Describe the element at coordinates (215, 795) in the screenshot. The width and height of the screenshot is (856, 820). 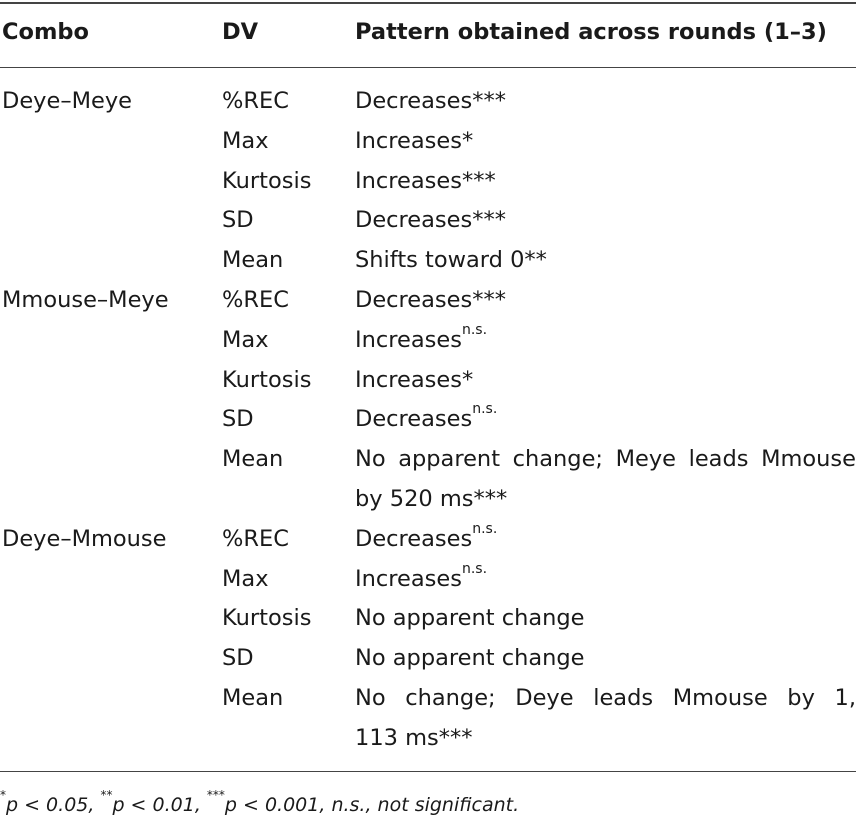
I see `footnote-marker-3: ***` at that location.